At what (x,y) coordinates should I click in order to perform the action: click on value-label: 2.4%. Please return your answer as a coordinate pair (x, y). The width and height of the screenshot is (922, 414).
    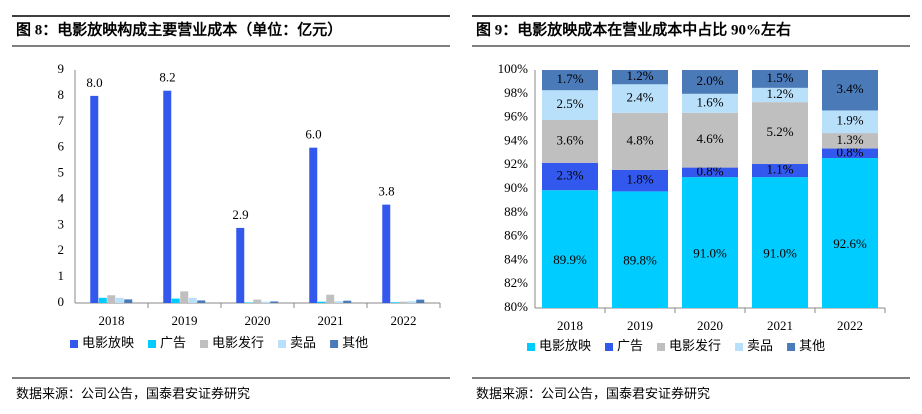
    Looking at the image, I should click on (639, 97).